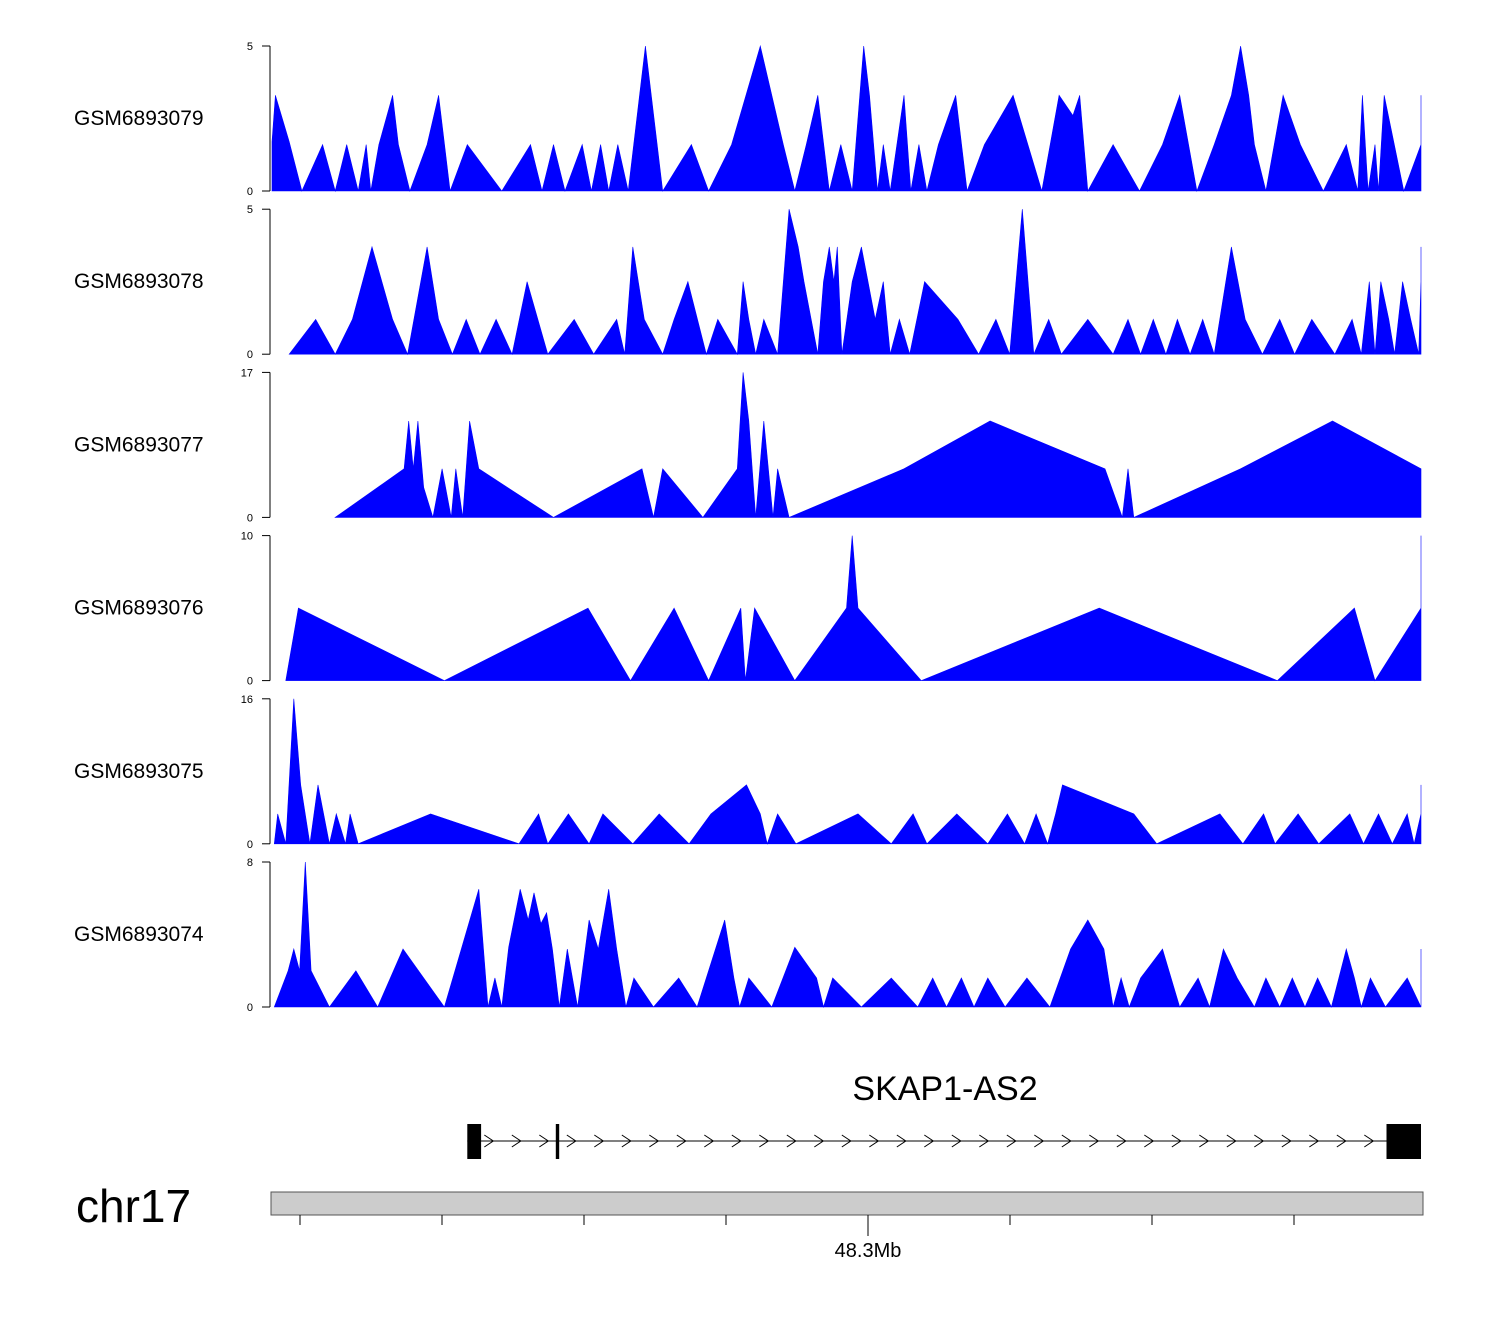 Image resolution: width=1500 pixels, height=1320 pixels. I want to click on track-GSM6893078: GSM6893078 5 0, so click(748, 282).